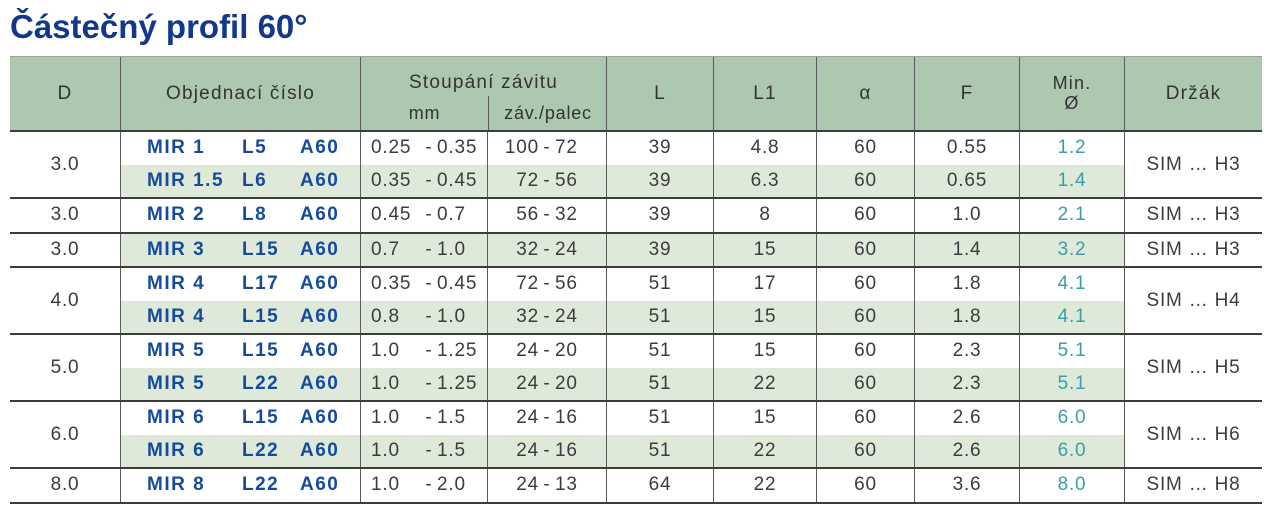 The width and height of the screenshot is (1271, 514). Describe the element at coordinates (966, 249) in the screenshot. I see `f-cell: 1.4` at that location.